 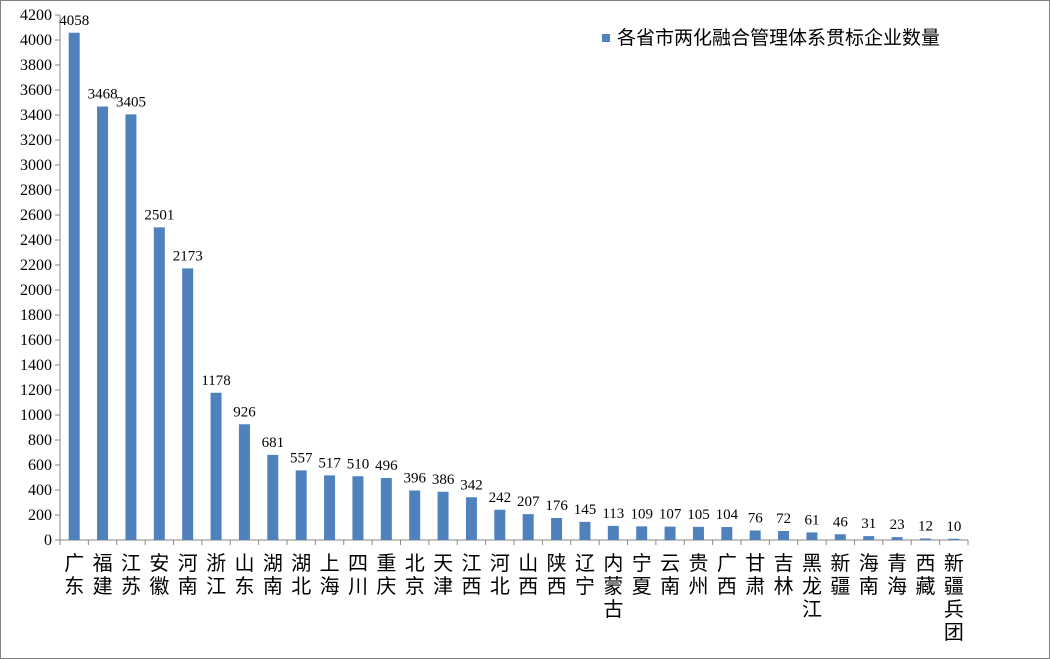 What do you see at coordinates (500, 498) in the screenshot?
I see `data-label: 242` at bounding box center [500, 498].